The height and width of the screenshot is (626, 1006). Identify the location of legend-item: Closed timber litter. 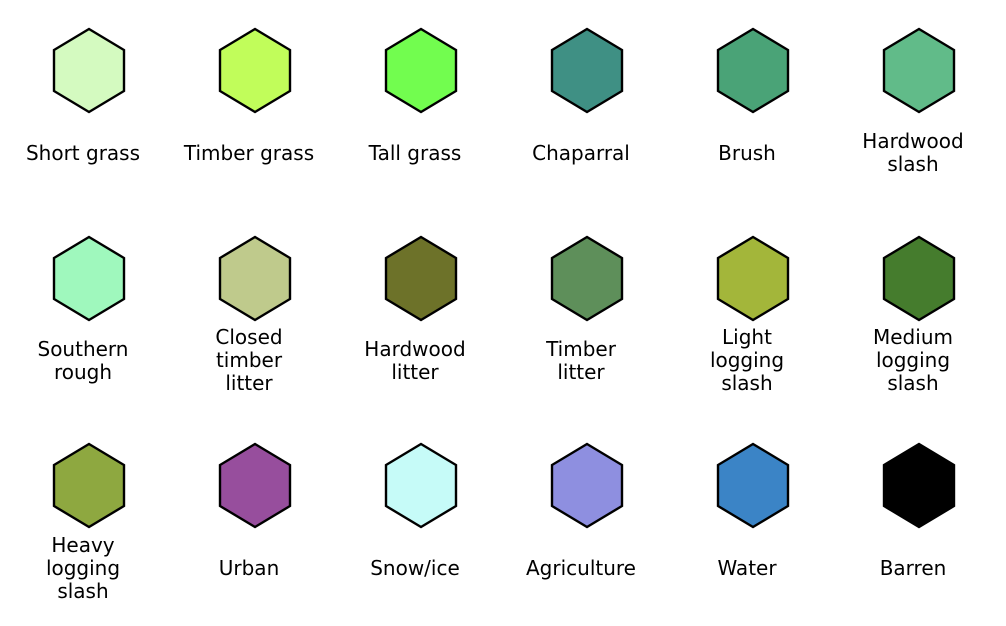
(249, 311).